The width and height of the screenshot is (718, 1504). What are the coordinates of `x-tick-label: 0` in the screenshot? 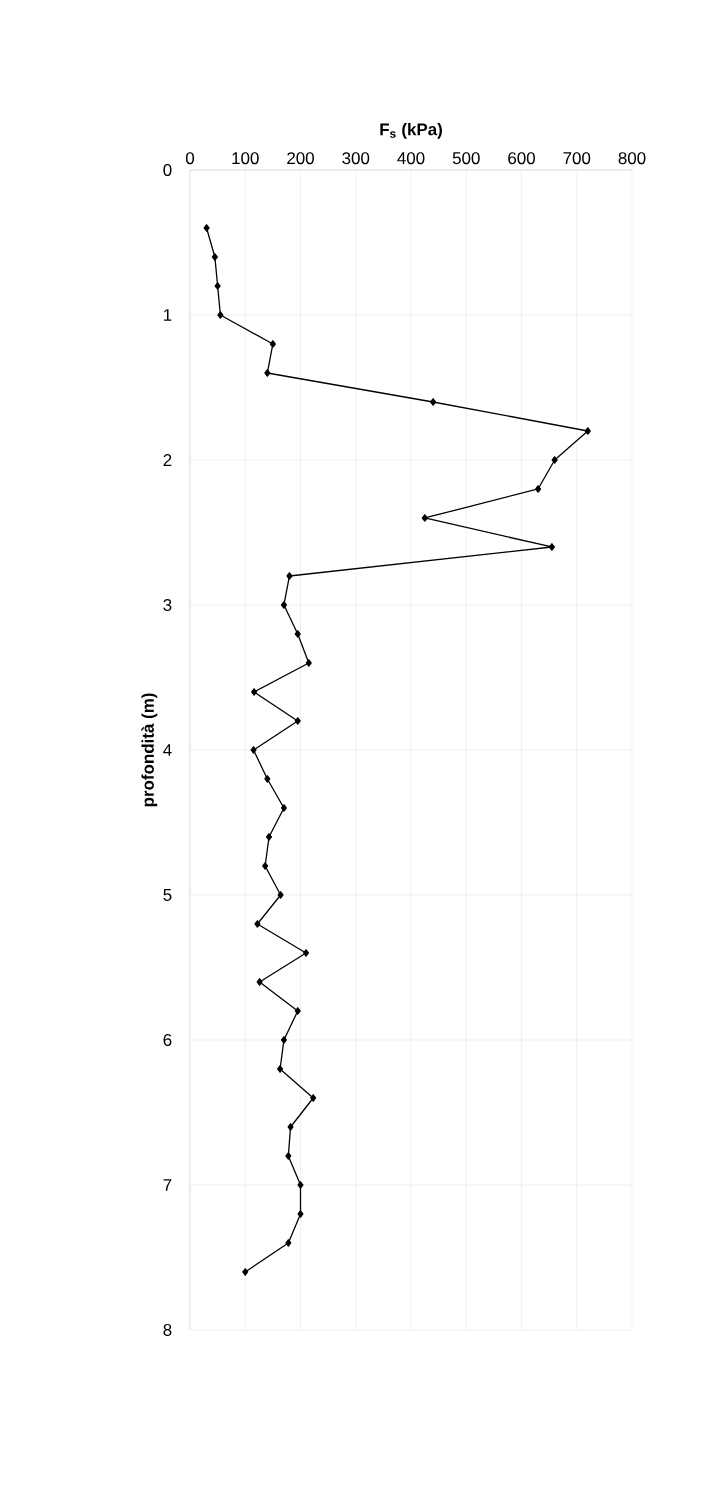 It's located at (190, 158).